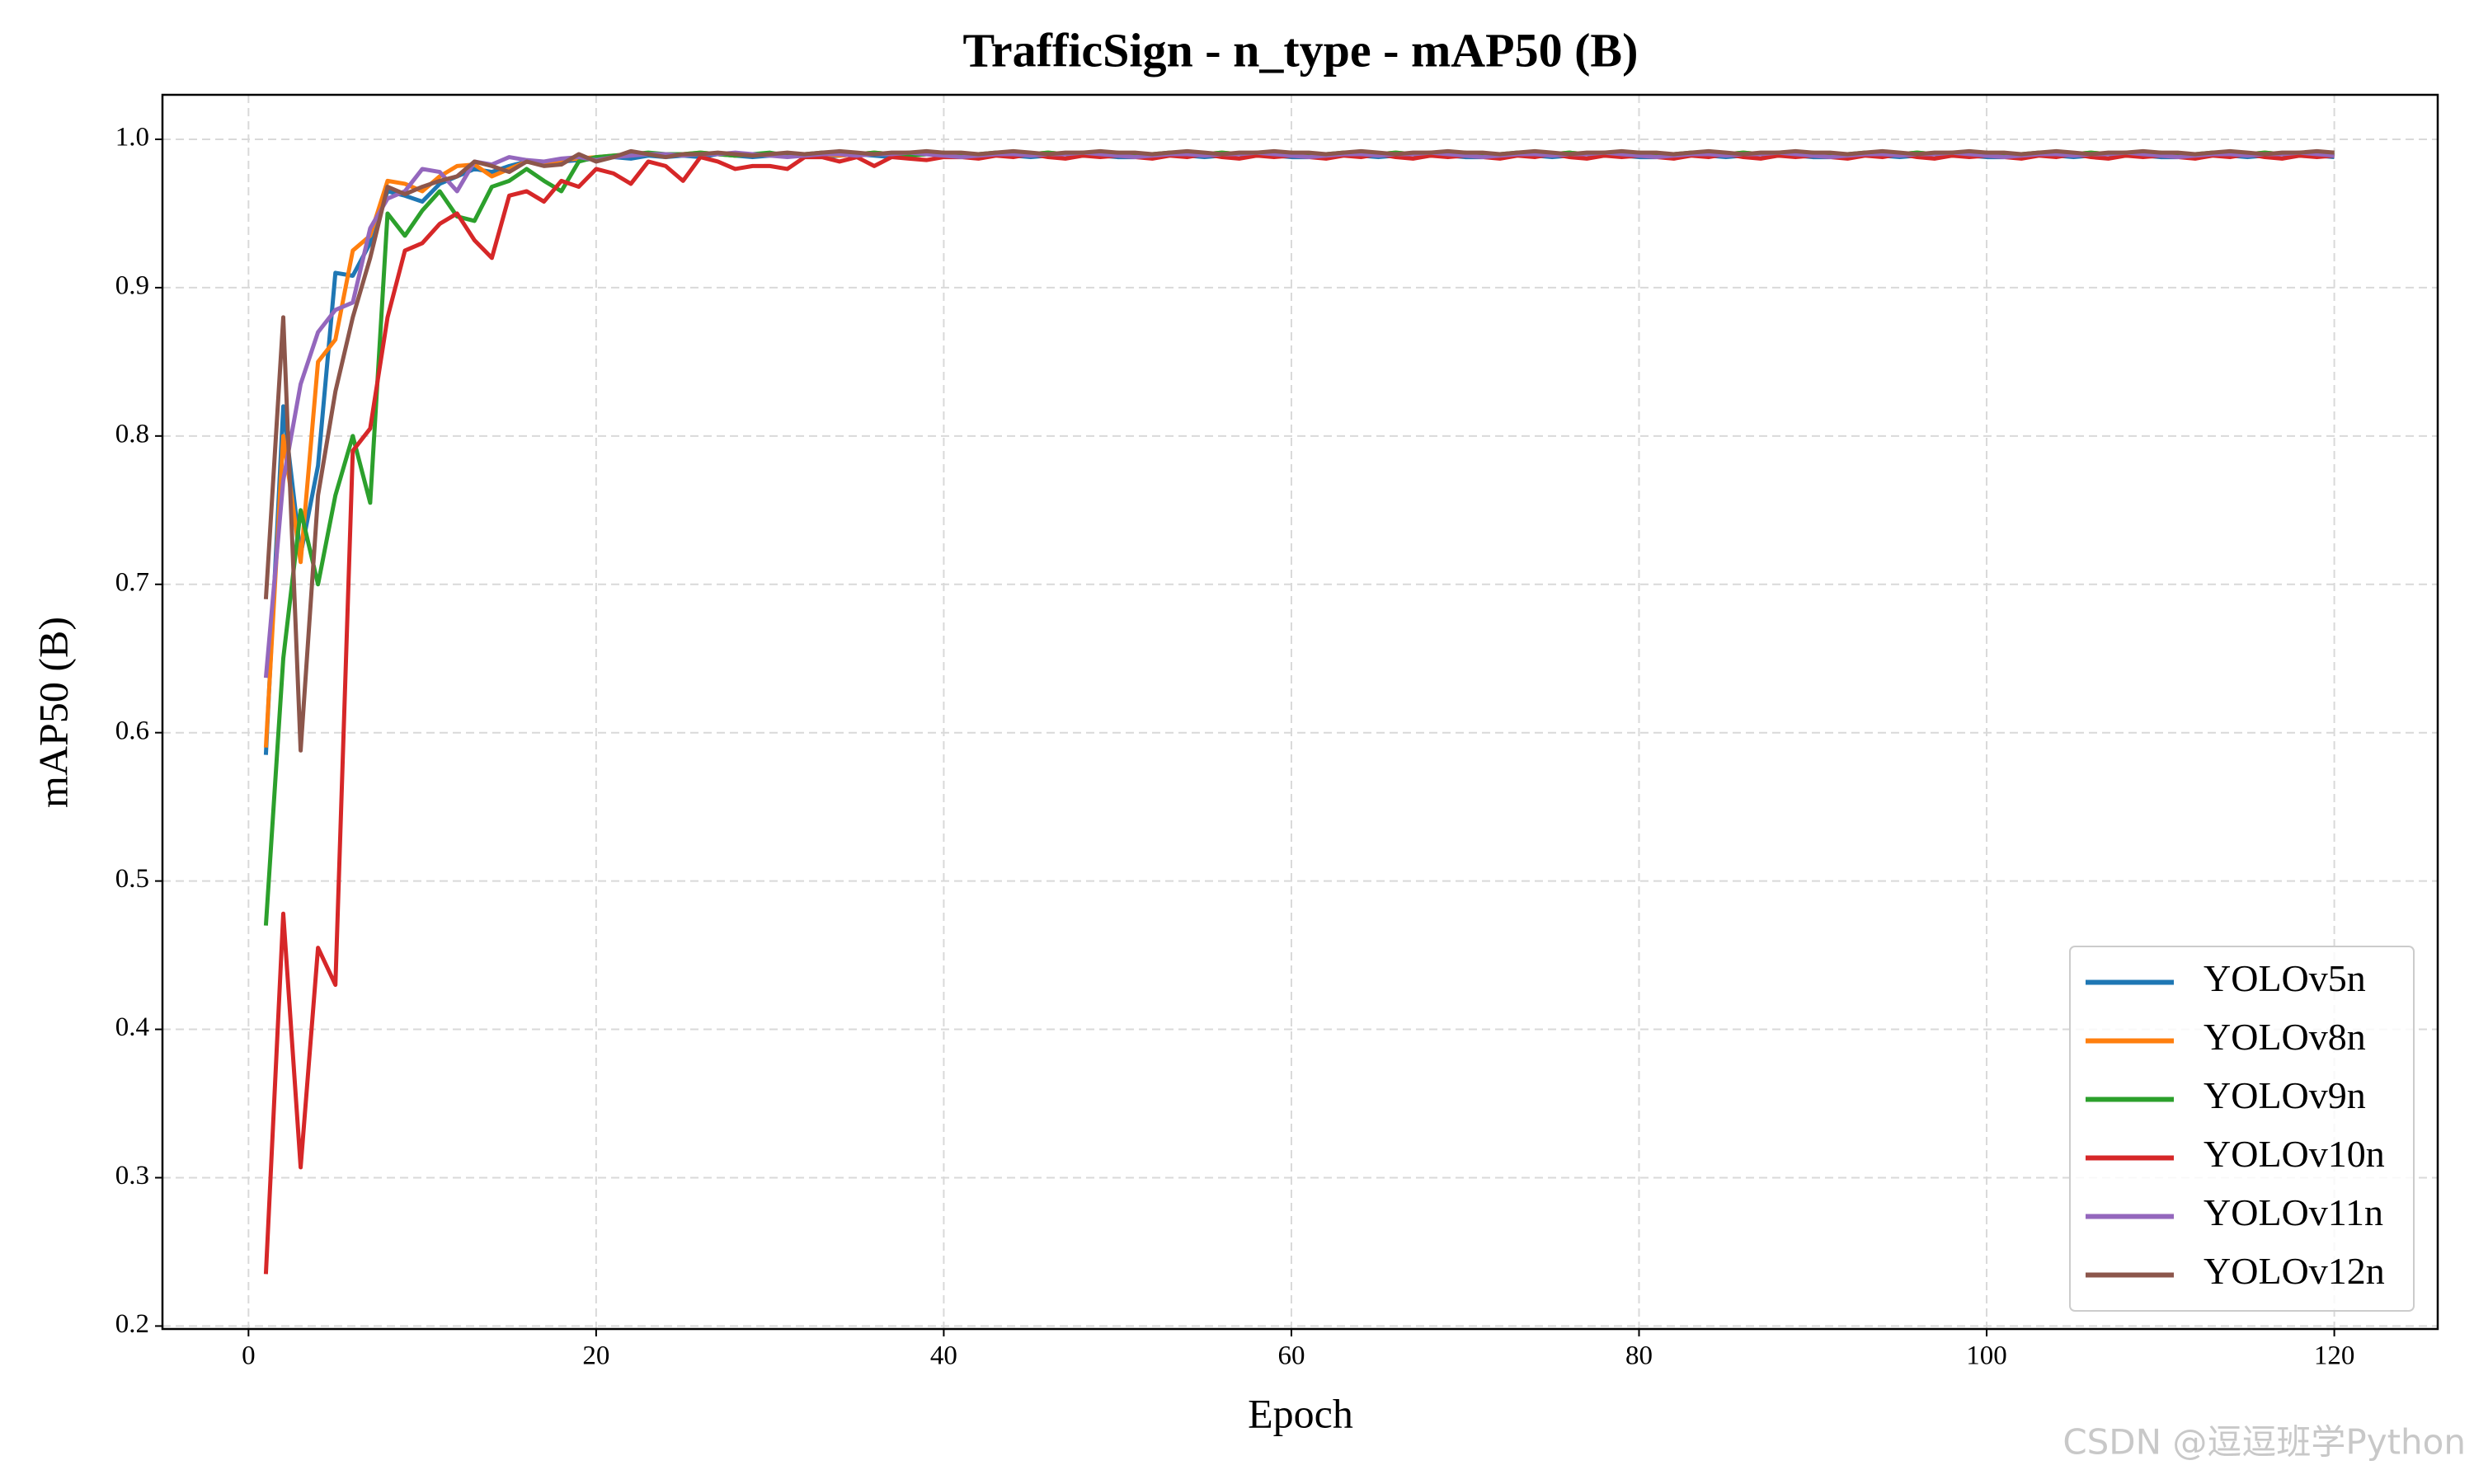  What do you see at coordinates (132, 285) in the screenshot?
I see `y-tick-label: 0.9` at bounding box center [132, 285].